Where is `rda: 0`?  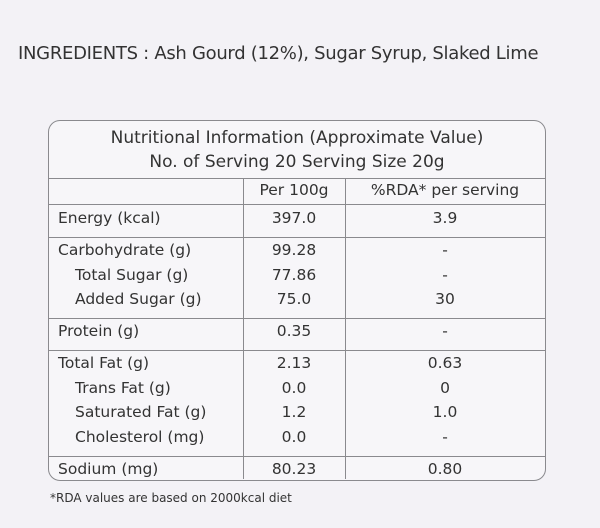 rda: 0 is located at coordinates (445, 387).